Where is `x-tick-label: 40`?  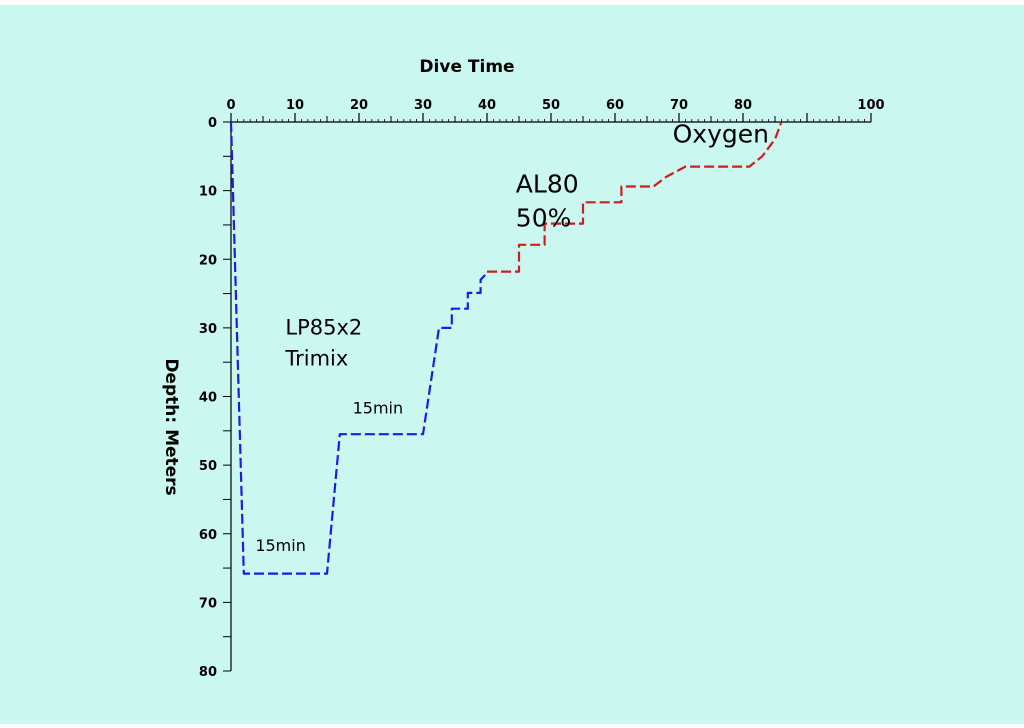
x-tick-label: 40 is located at coordinates (487, 105).